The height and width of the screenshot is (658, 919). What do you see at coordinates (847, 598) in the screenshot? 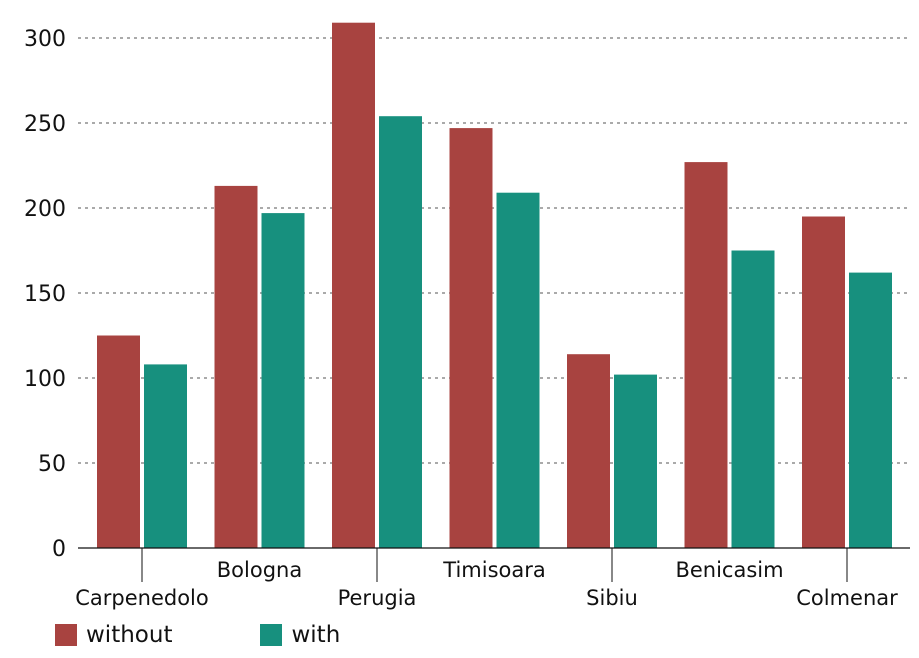
I see `x-tick-label: Colmenar` at bounding box center [847, 598].